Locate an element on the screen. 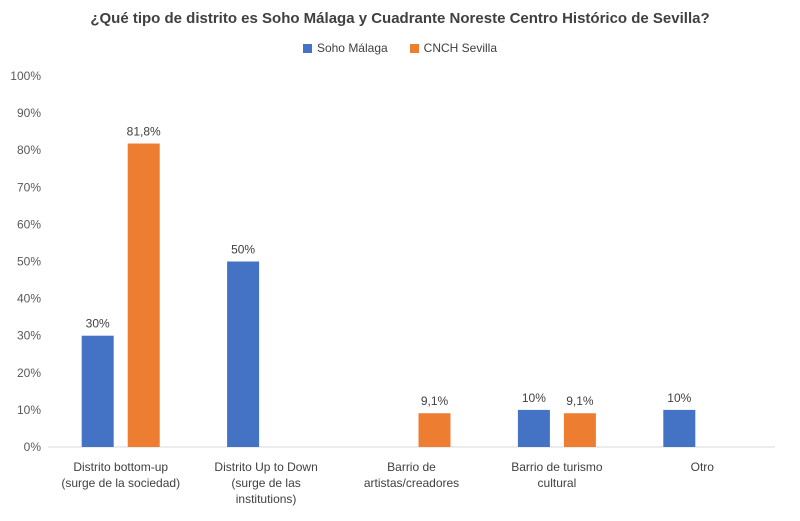 This screenshot has height=521, width=800. y-tick-label: 50% is located at coordinates (29, 262).